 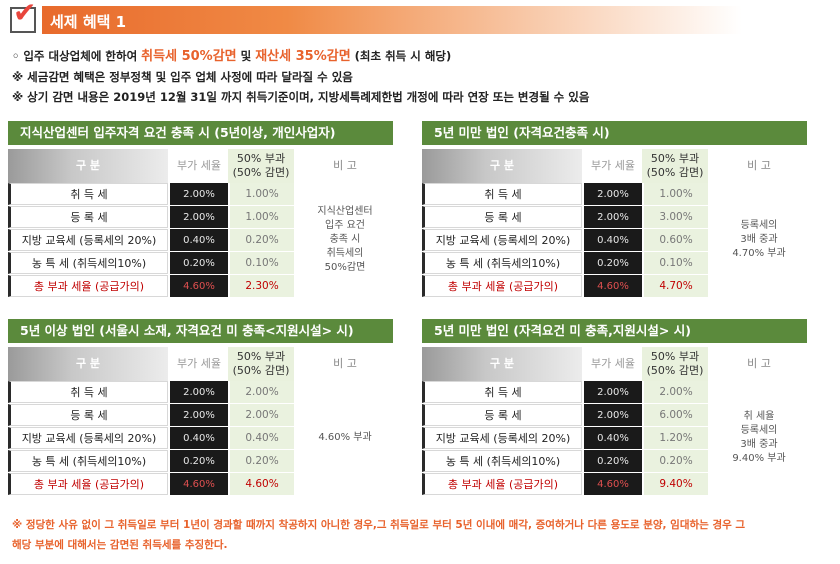 I want to click on tax-half-cell: 4.70%, so click(x=676, y=286).